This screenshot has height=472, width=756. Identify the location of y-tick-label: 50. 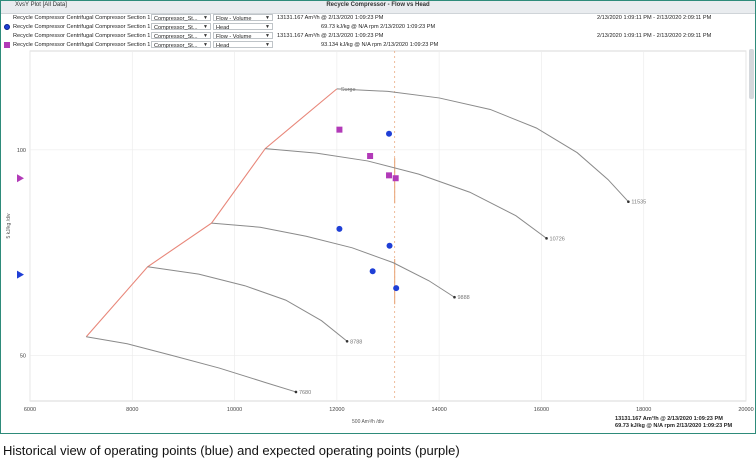
(23, 357).